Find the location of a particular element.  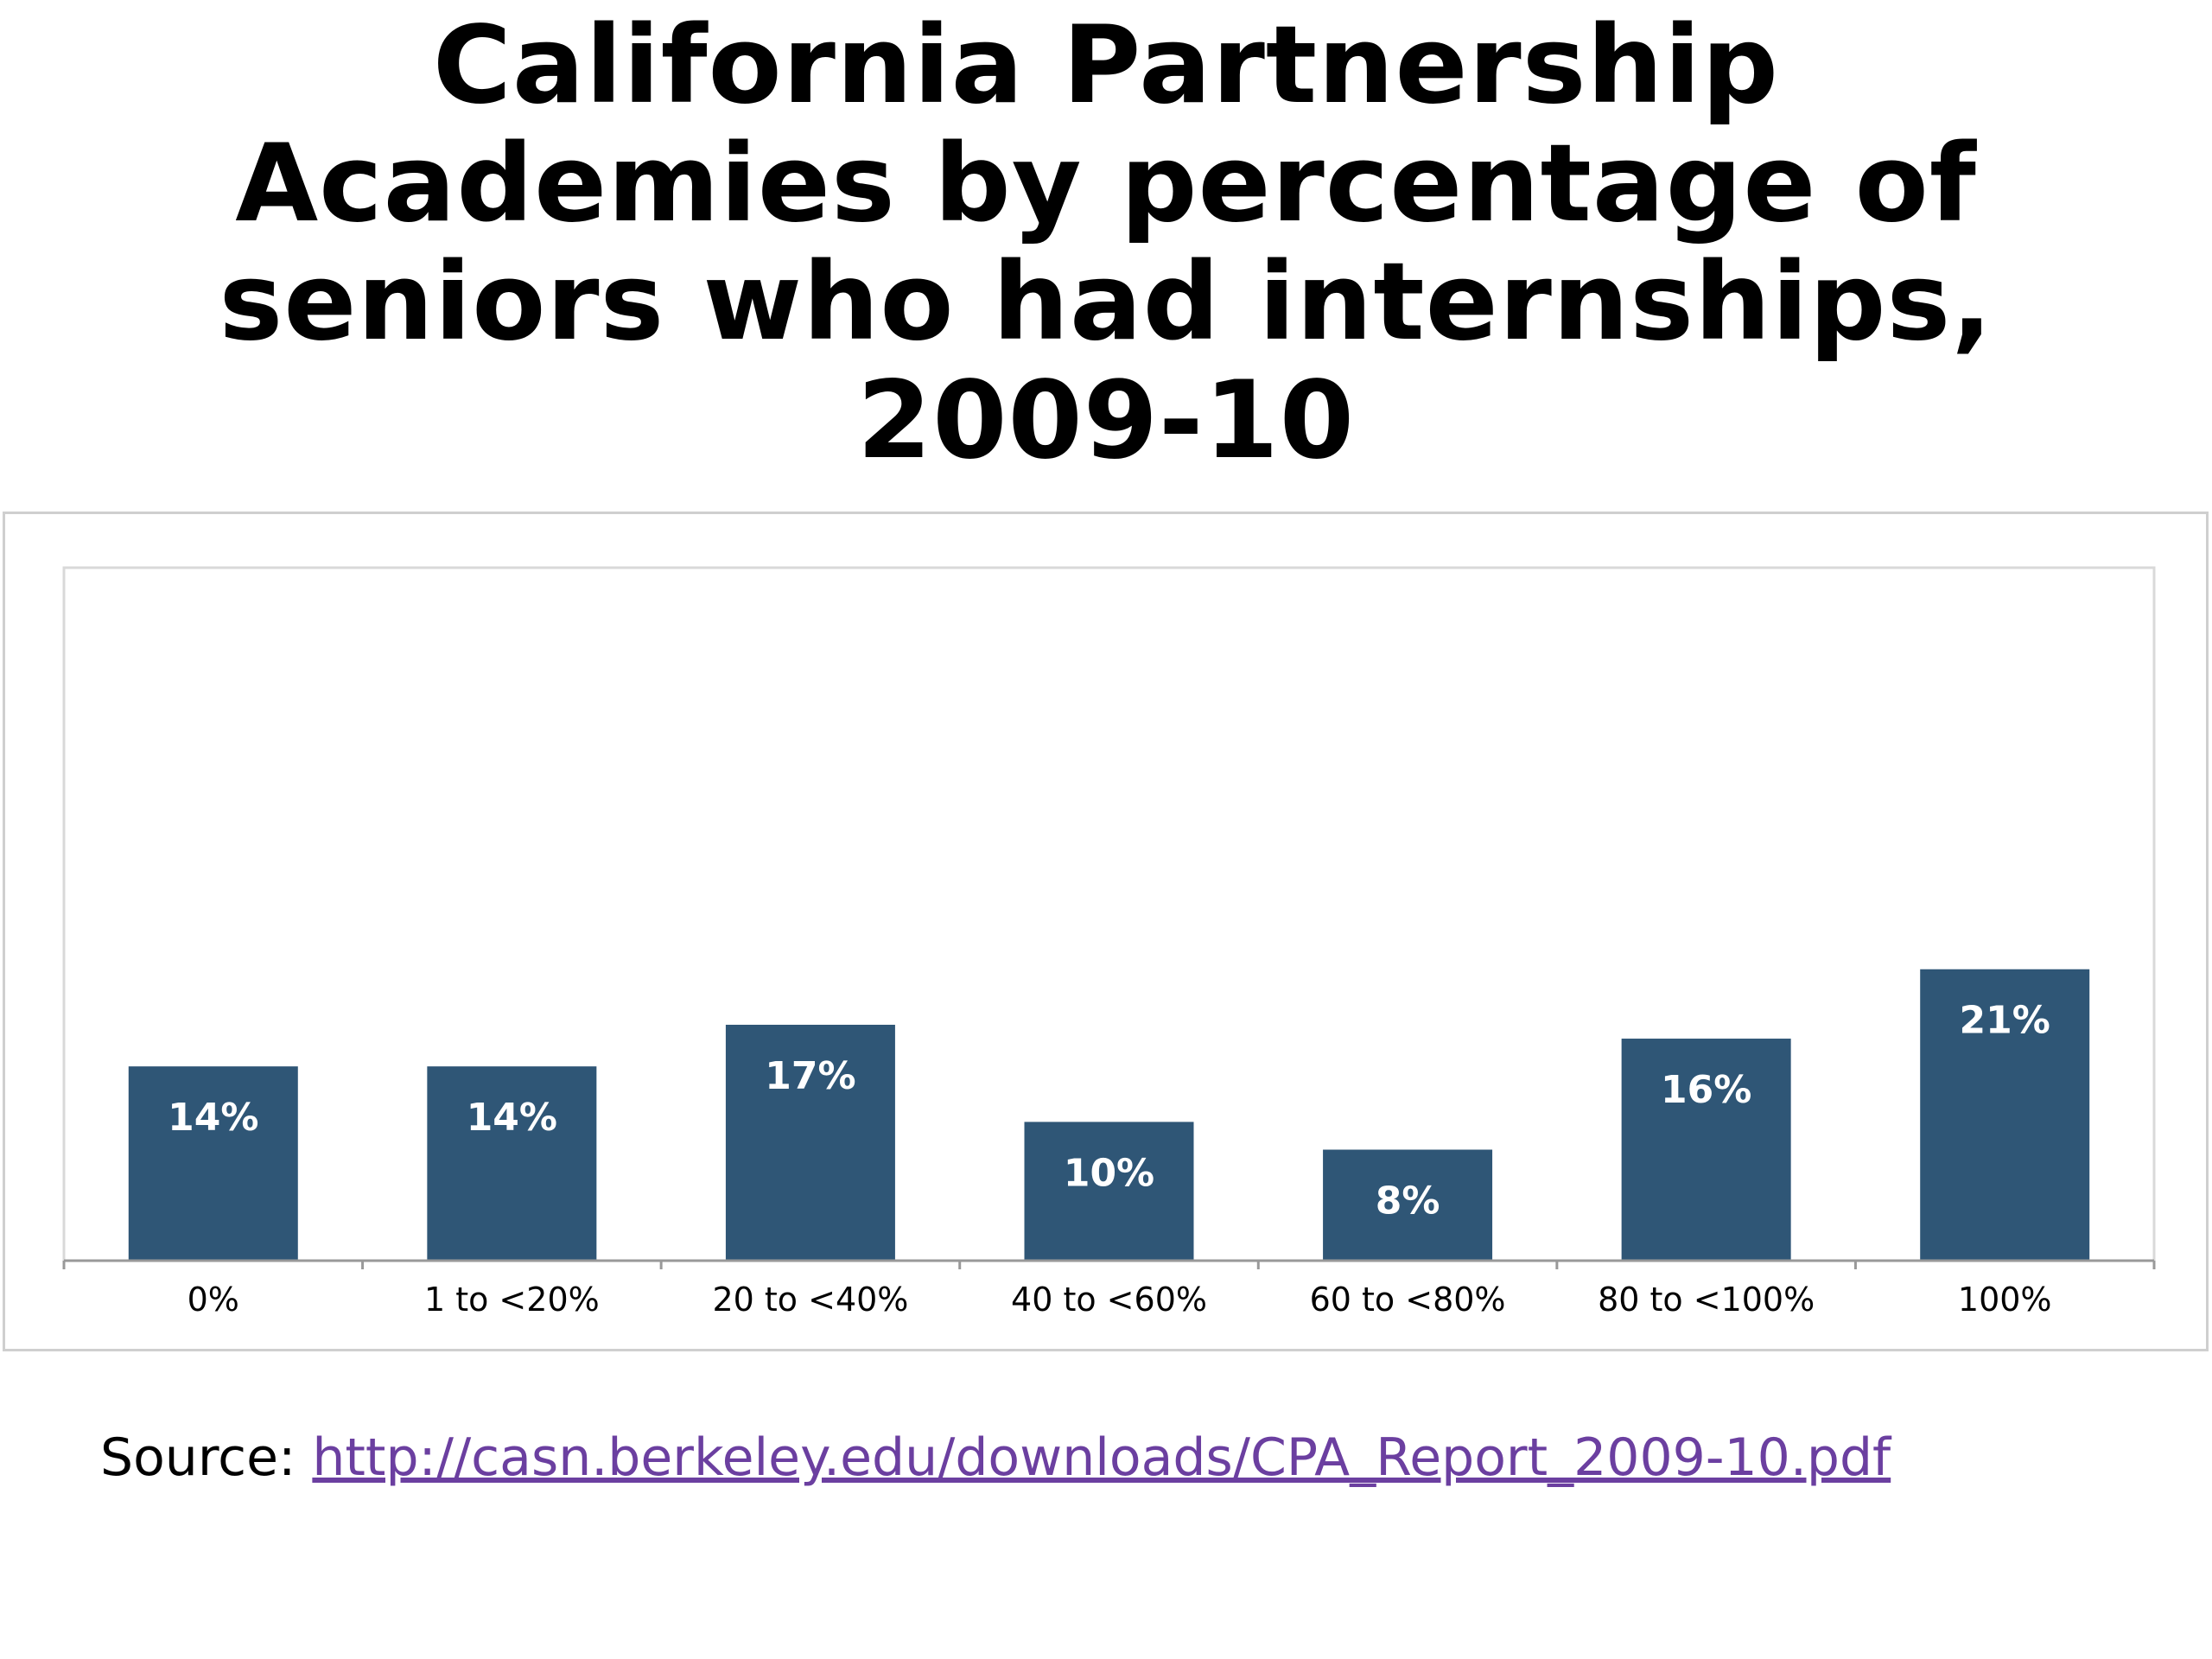

x-tick-label-4: 60 to <80% is located at coordinates (1408, 1300).